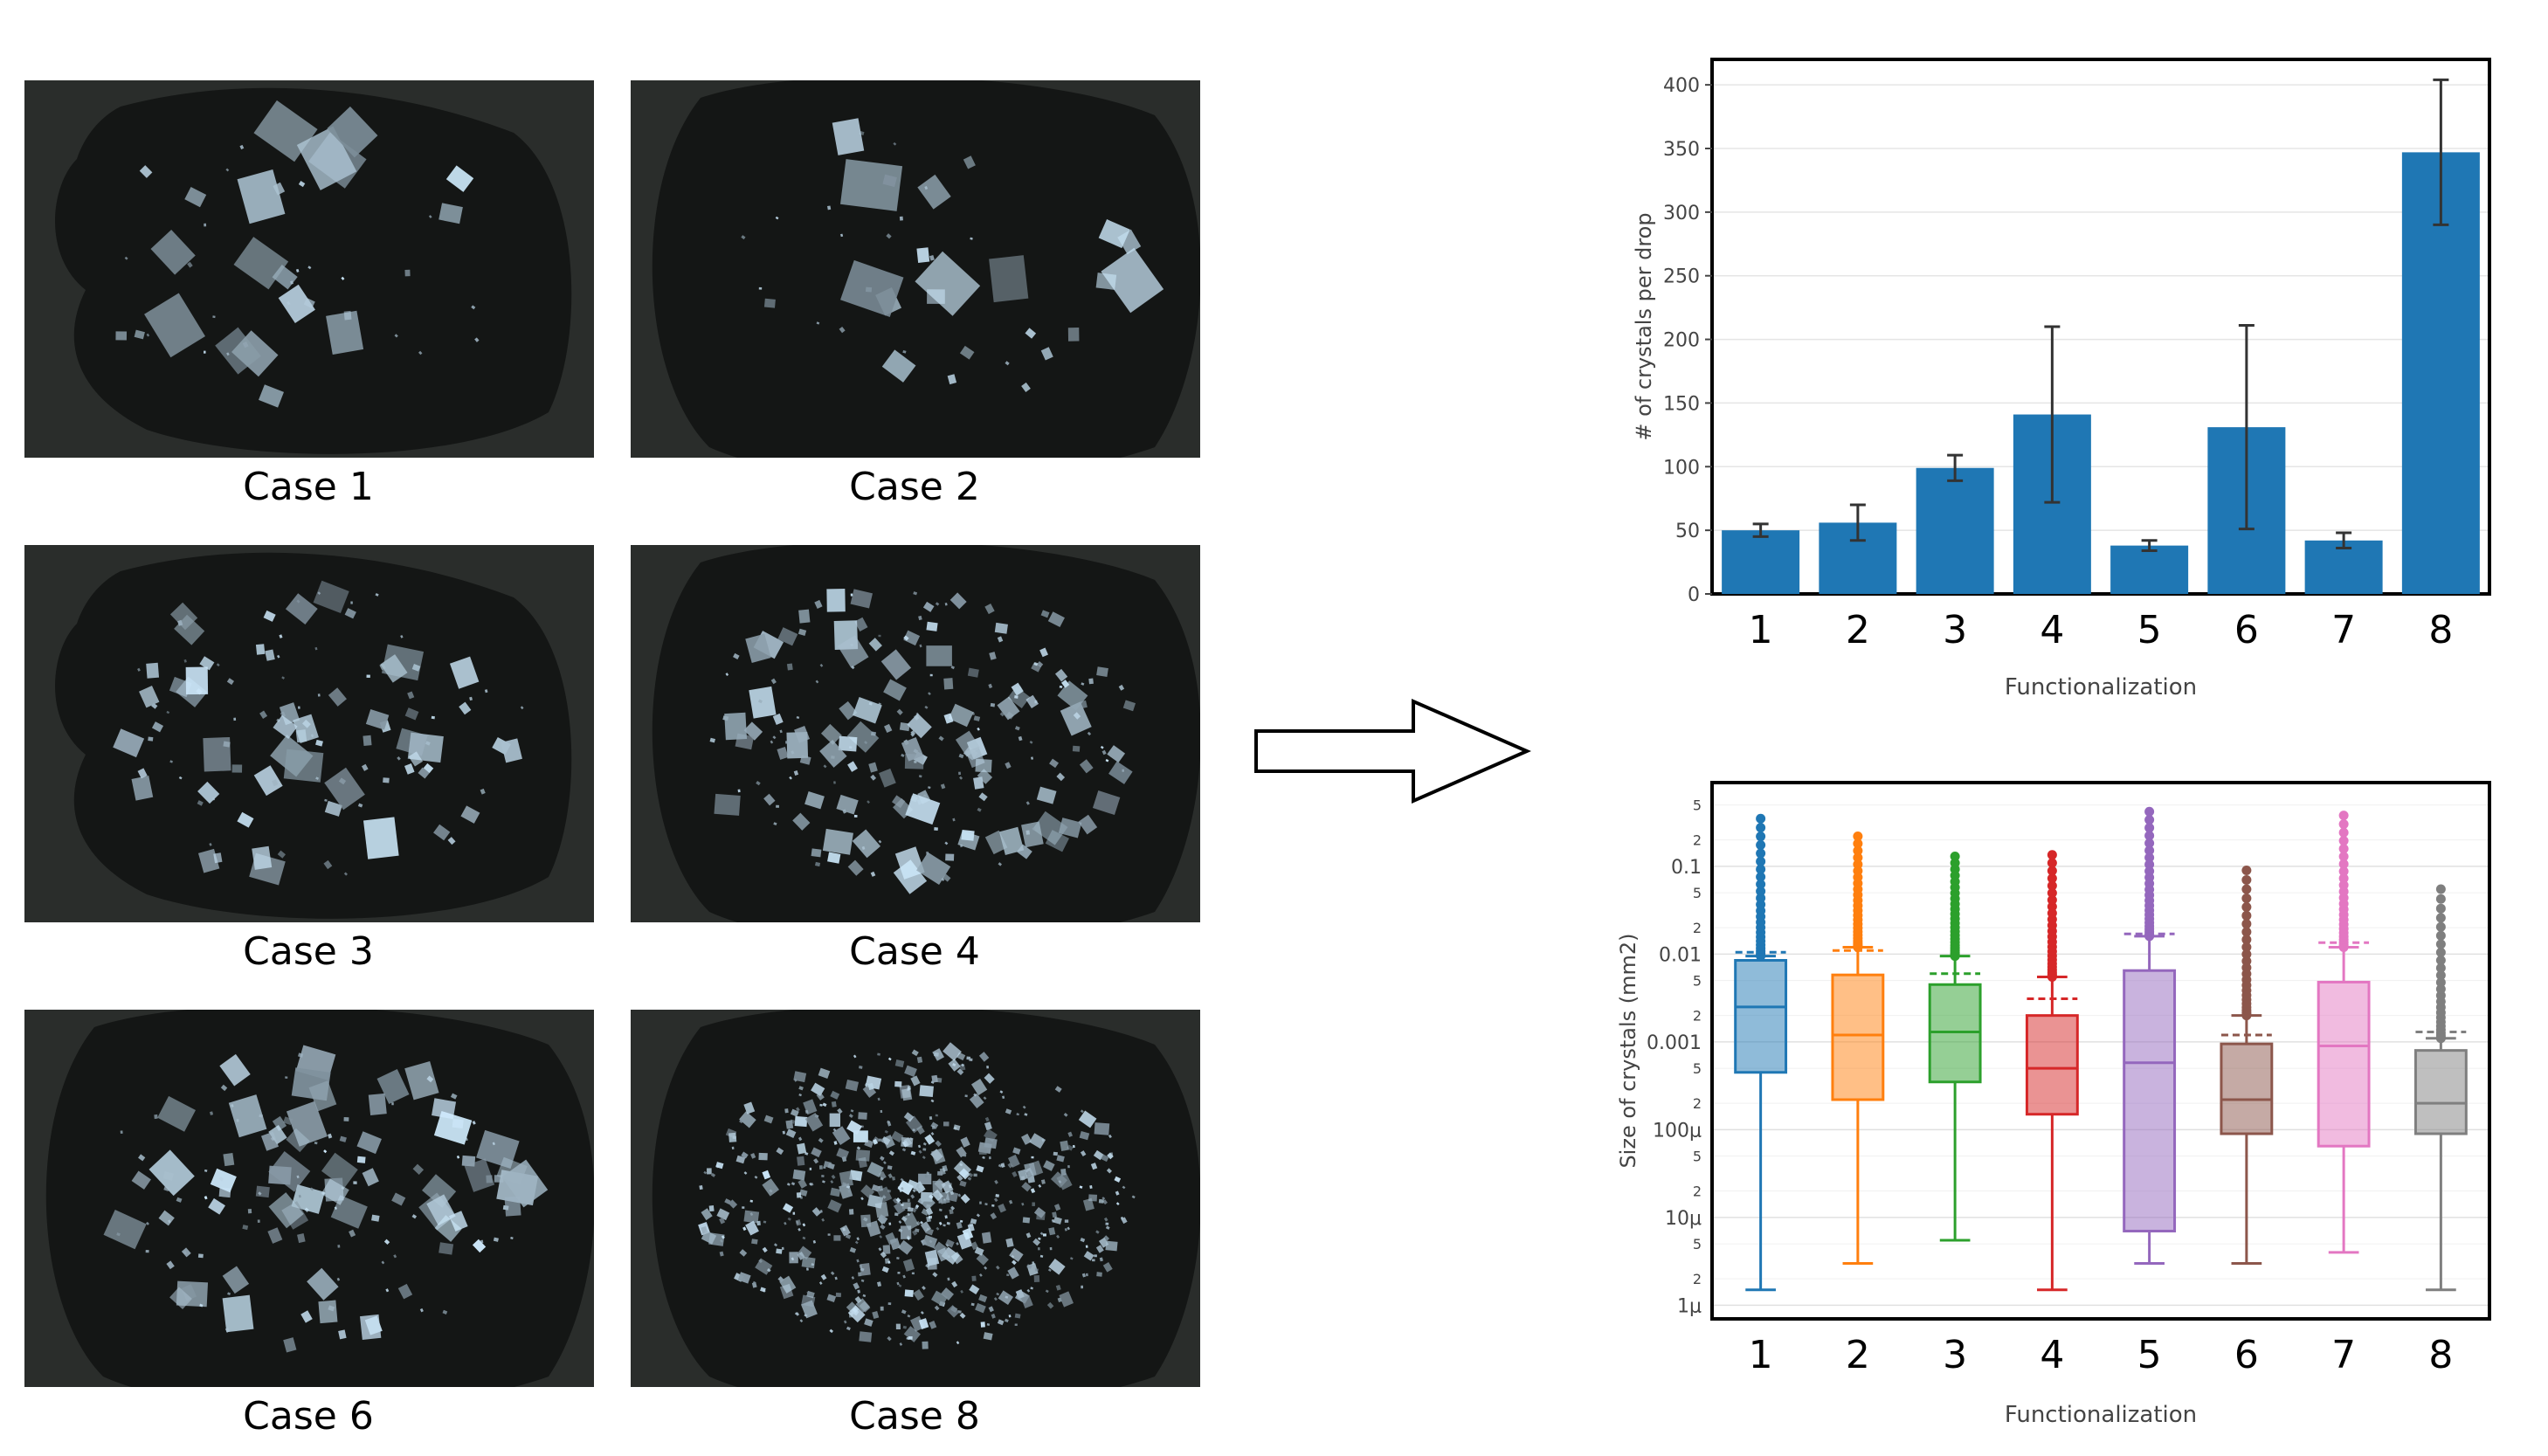  What do you see at coordinates (1698, 805) in the screenshot?
I see `y-minor-tick-label: 5` at bounding box center [1698, 805].